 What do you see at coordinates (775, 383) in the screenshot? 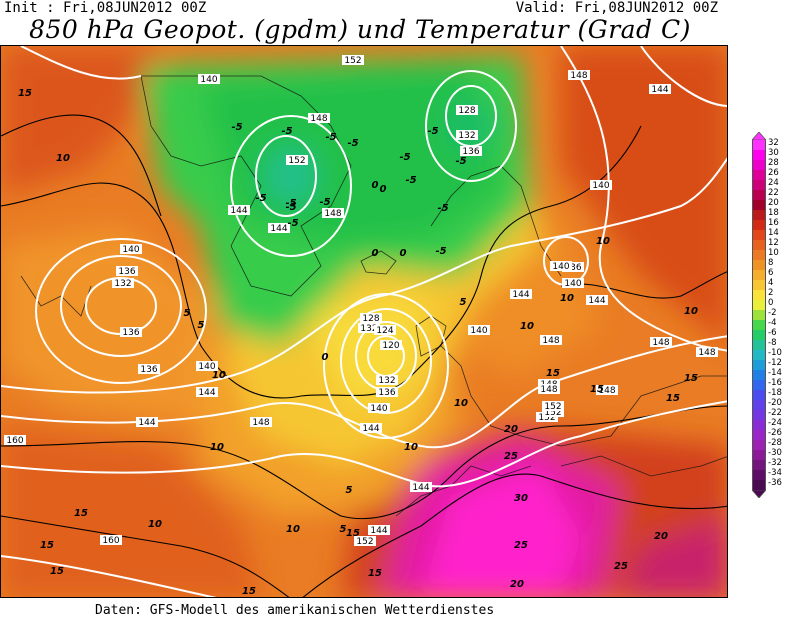
I see `scale-label: -16` at bounding box center [775, 383].